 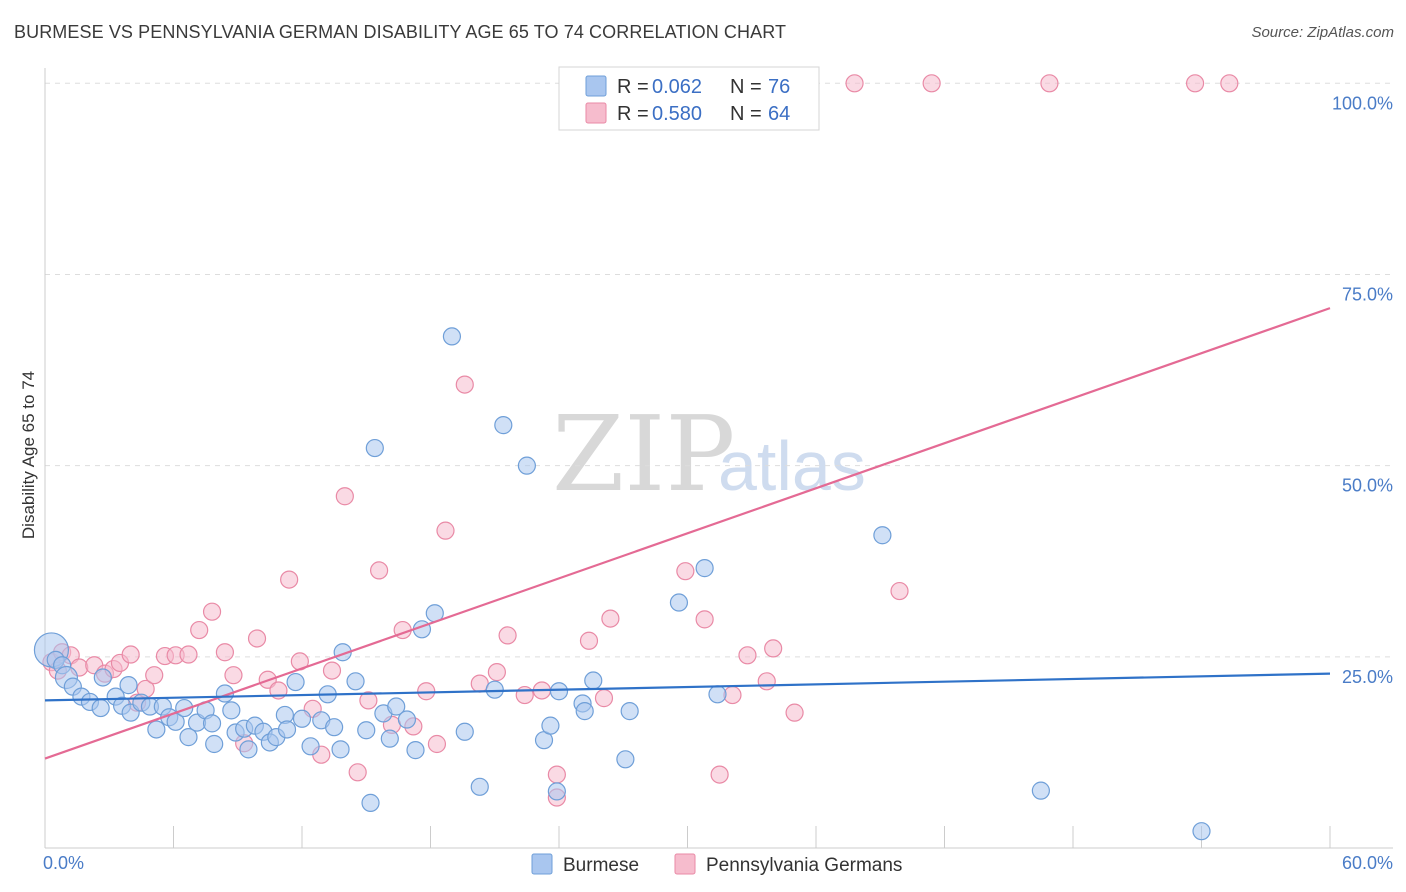 I want to click on bottom-legend-burmese-swatch, so click(x=542, y=864).